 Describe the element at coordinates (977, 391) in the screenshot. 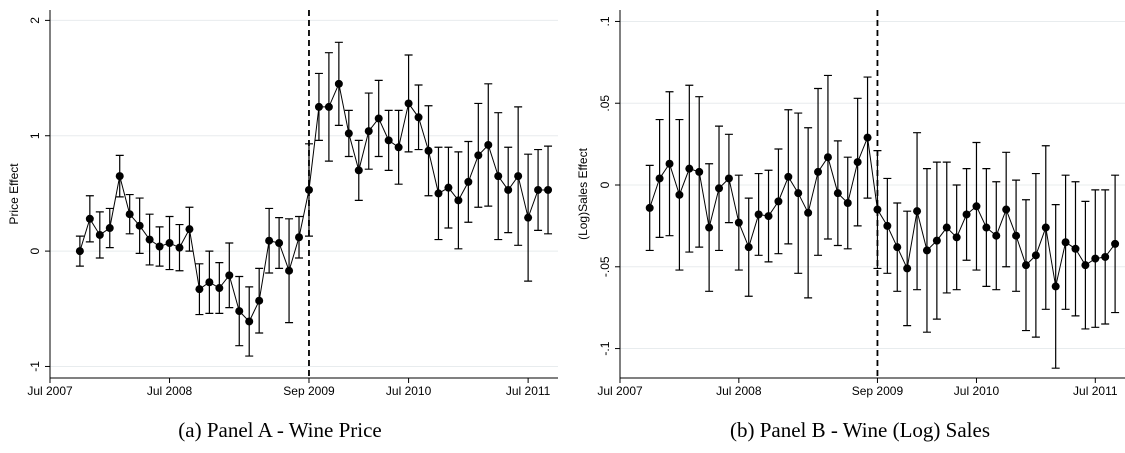

I see `x-tick-label: Jul 2010` at that location.